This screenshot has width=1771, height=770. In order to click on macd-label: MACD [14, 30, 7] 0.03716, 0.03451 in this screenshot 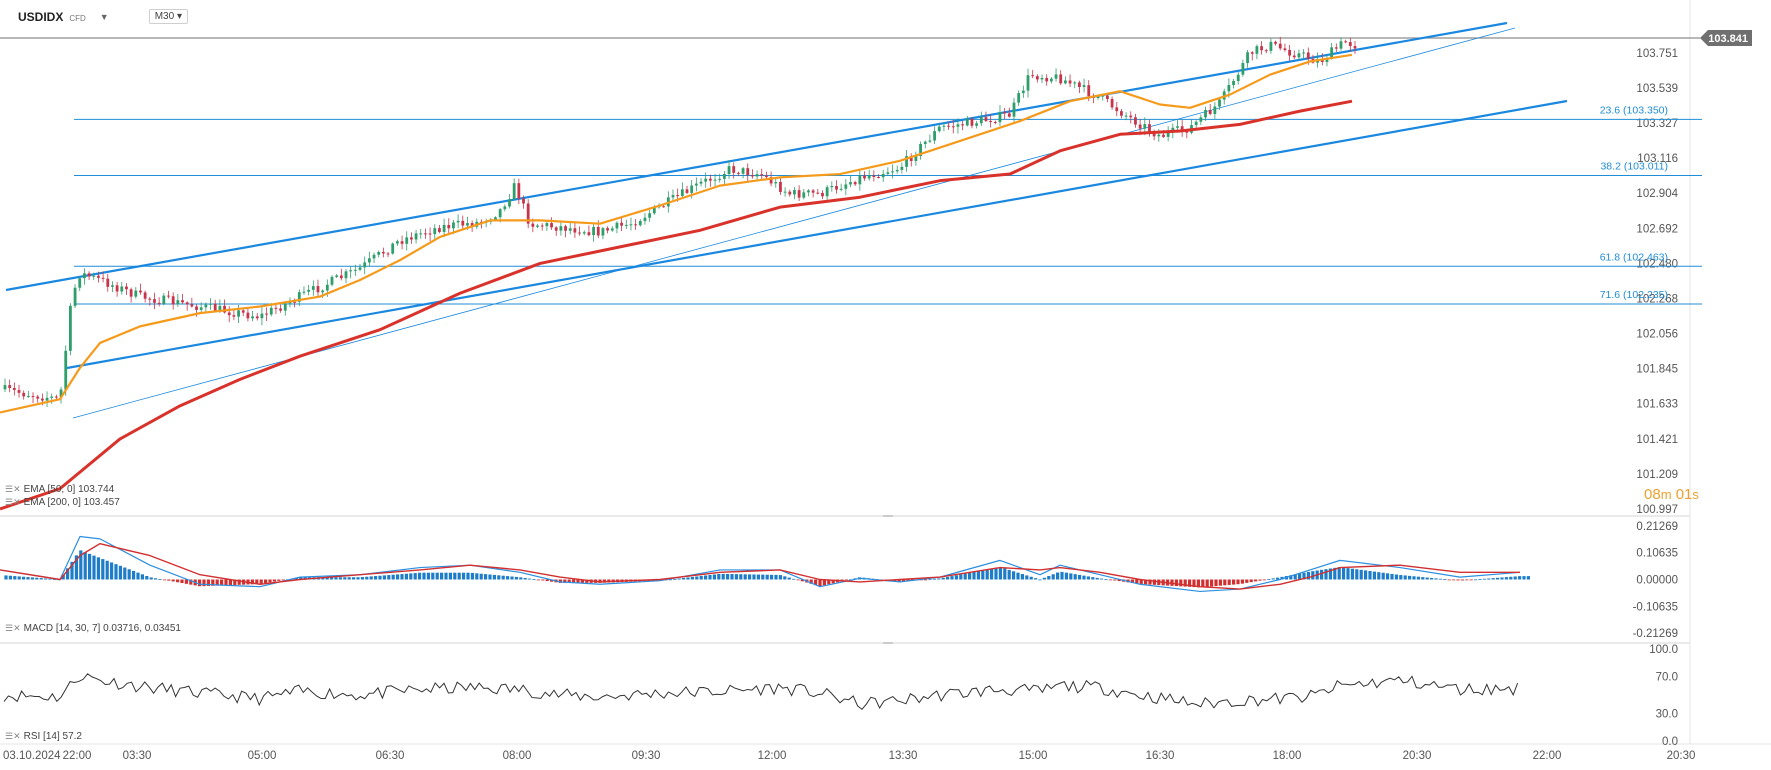, I will do `click(102, 628)`.